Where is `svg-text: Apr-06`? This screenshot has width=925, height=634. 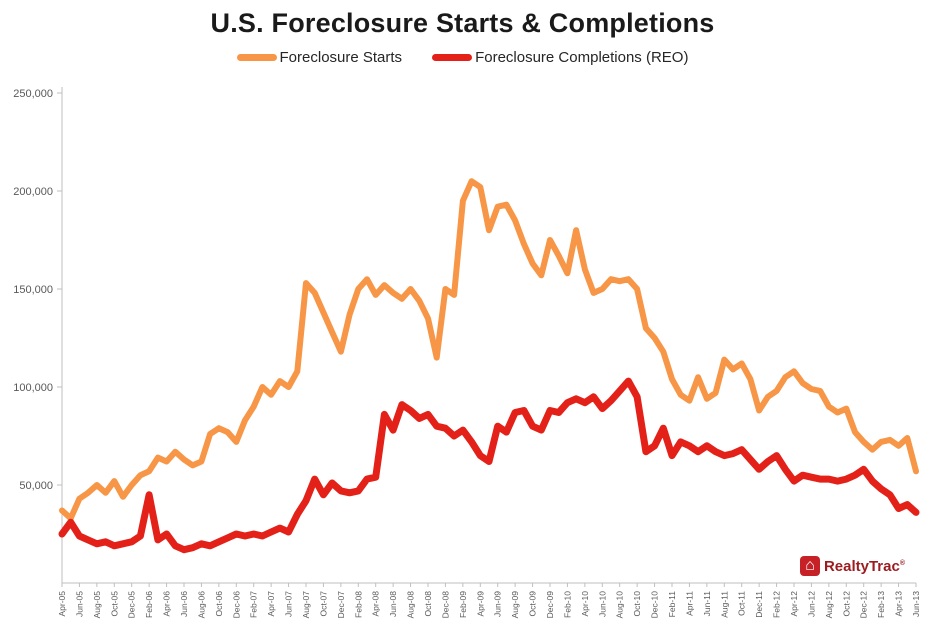 svg-text: Apr-06 is located at coordinates (167, 604).